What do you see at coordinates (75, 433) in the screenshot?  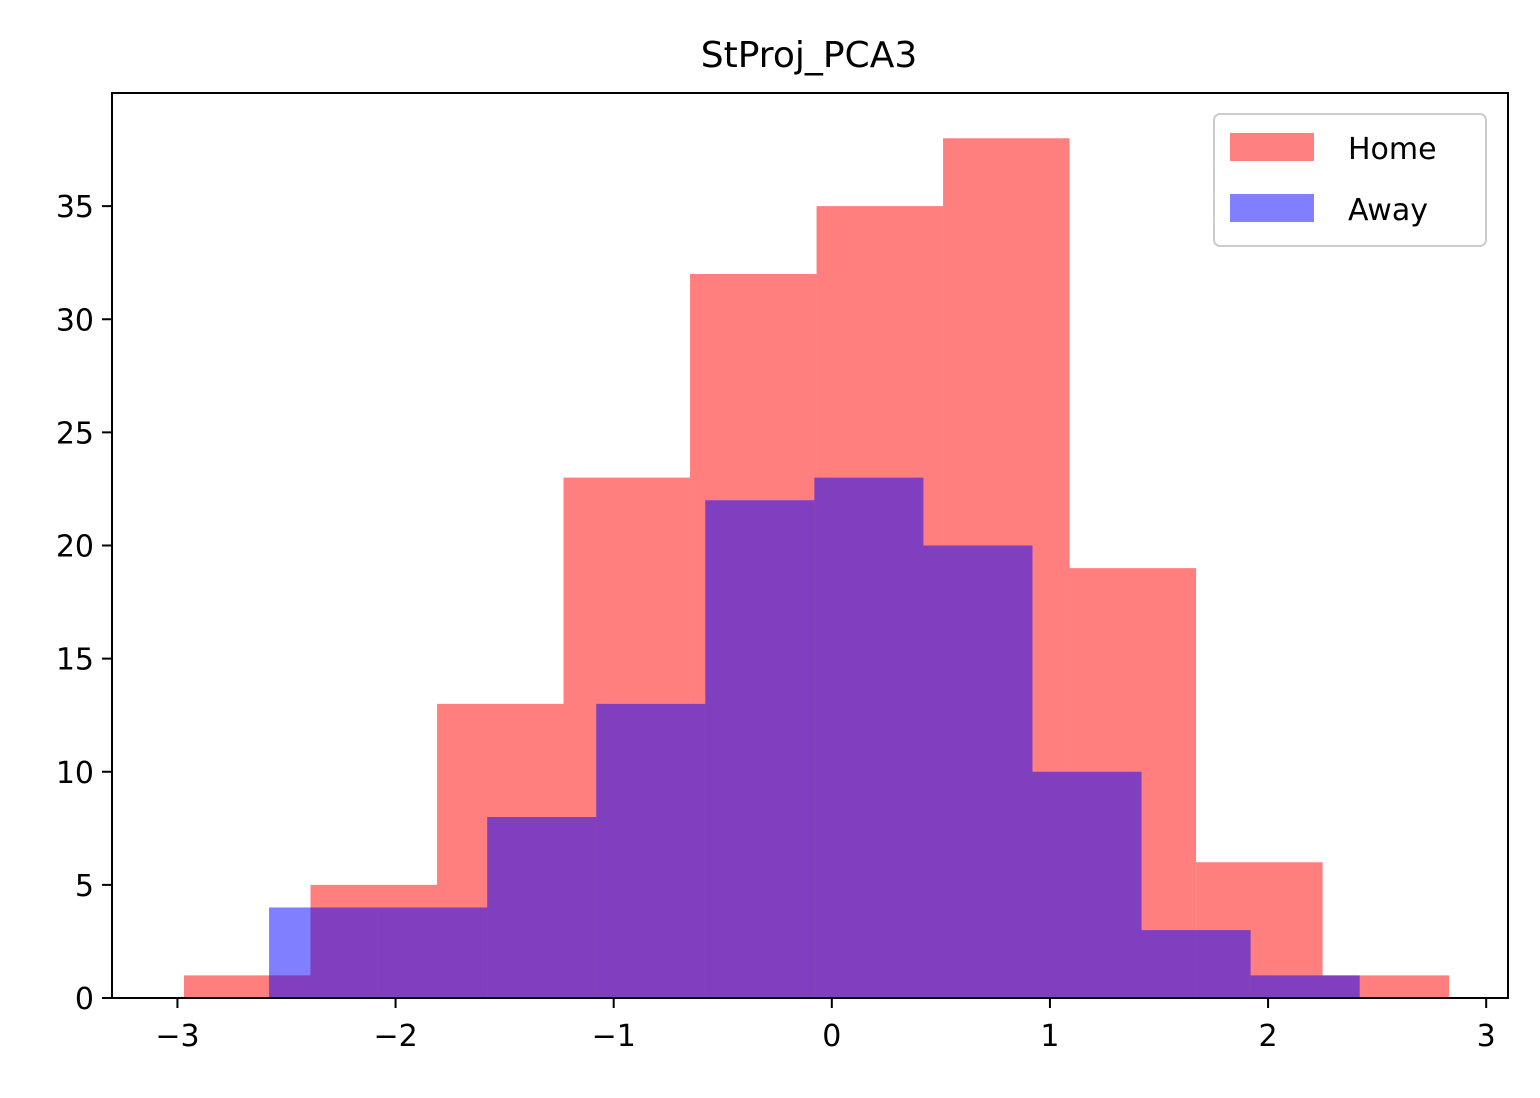 I see `y-tick-label: 25` at bounding box center [75, 433].